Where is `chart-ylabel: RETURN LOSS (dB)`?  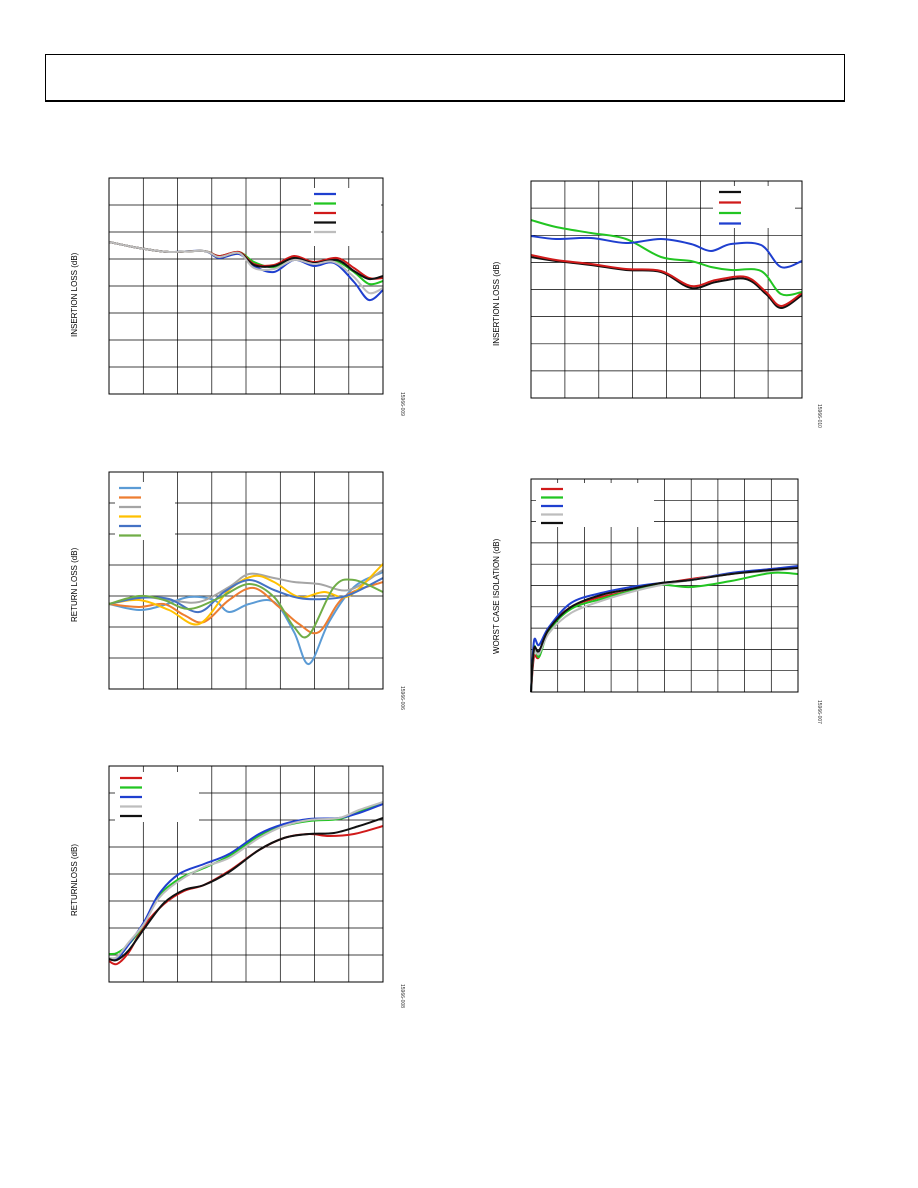 chart-ylabel: RETURN LOSS (dB) is located at coordinates (74, 584).